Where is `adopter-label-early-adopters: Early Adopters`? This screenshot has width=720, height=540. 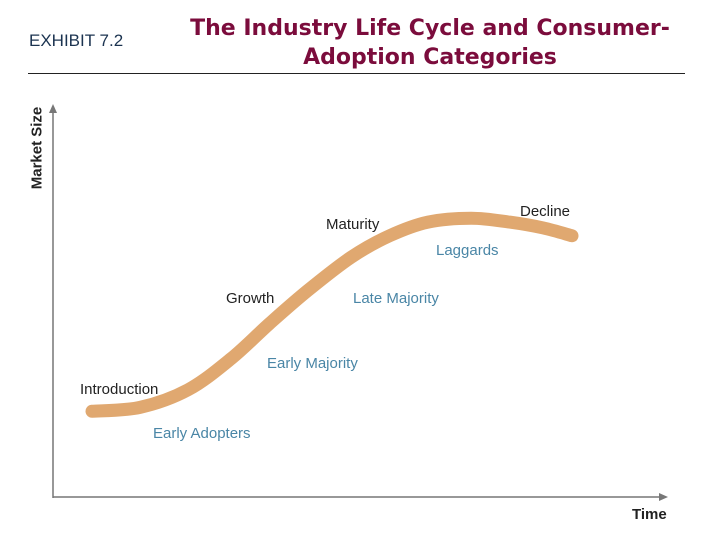
adopter-label-early-adopters: Early Adopters is located at coordinates (202, 433).